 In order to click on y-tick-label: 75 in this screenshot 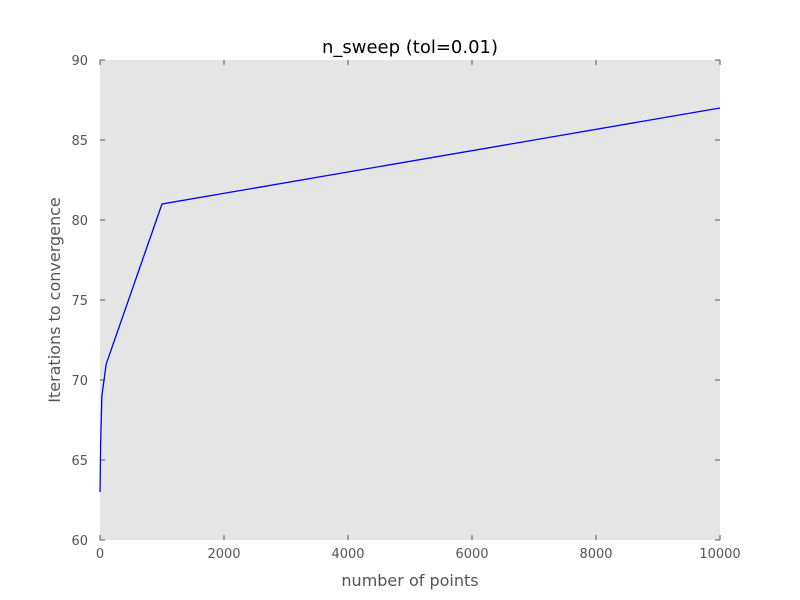, I will do `click(79, 301)`.